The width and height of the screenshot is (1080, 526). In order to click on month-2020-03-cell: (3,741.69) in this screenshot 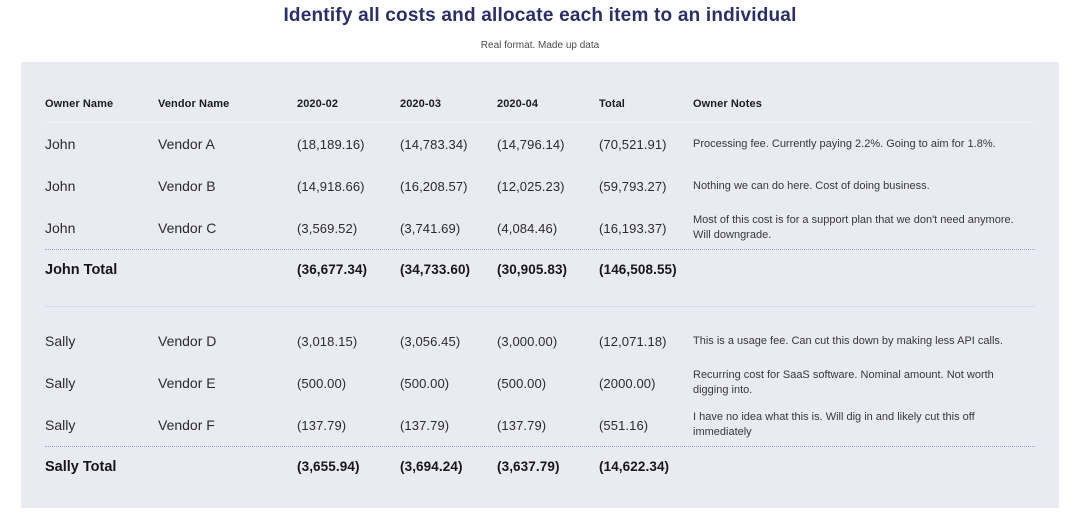, I will do `click(430, 228)`.